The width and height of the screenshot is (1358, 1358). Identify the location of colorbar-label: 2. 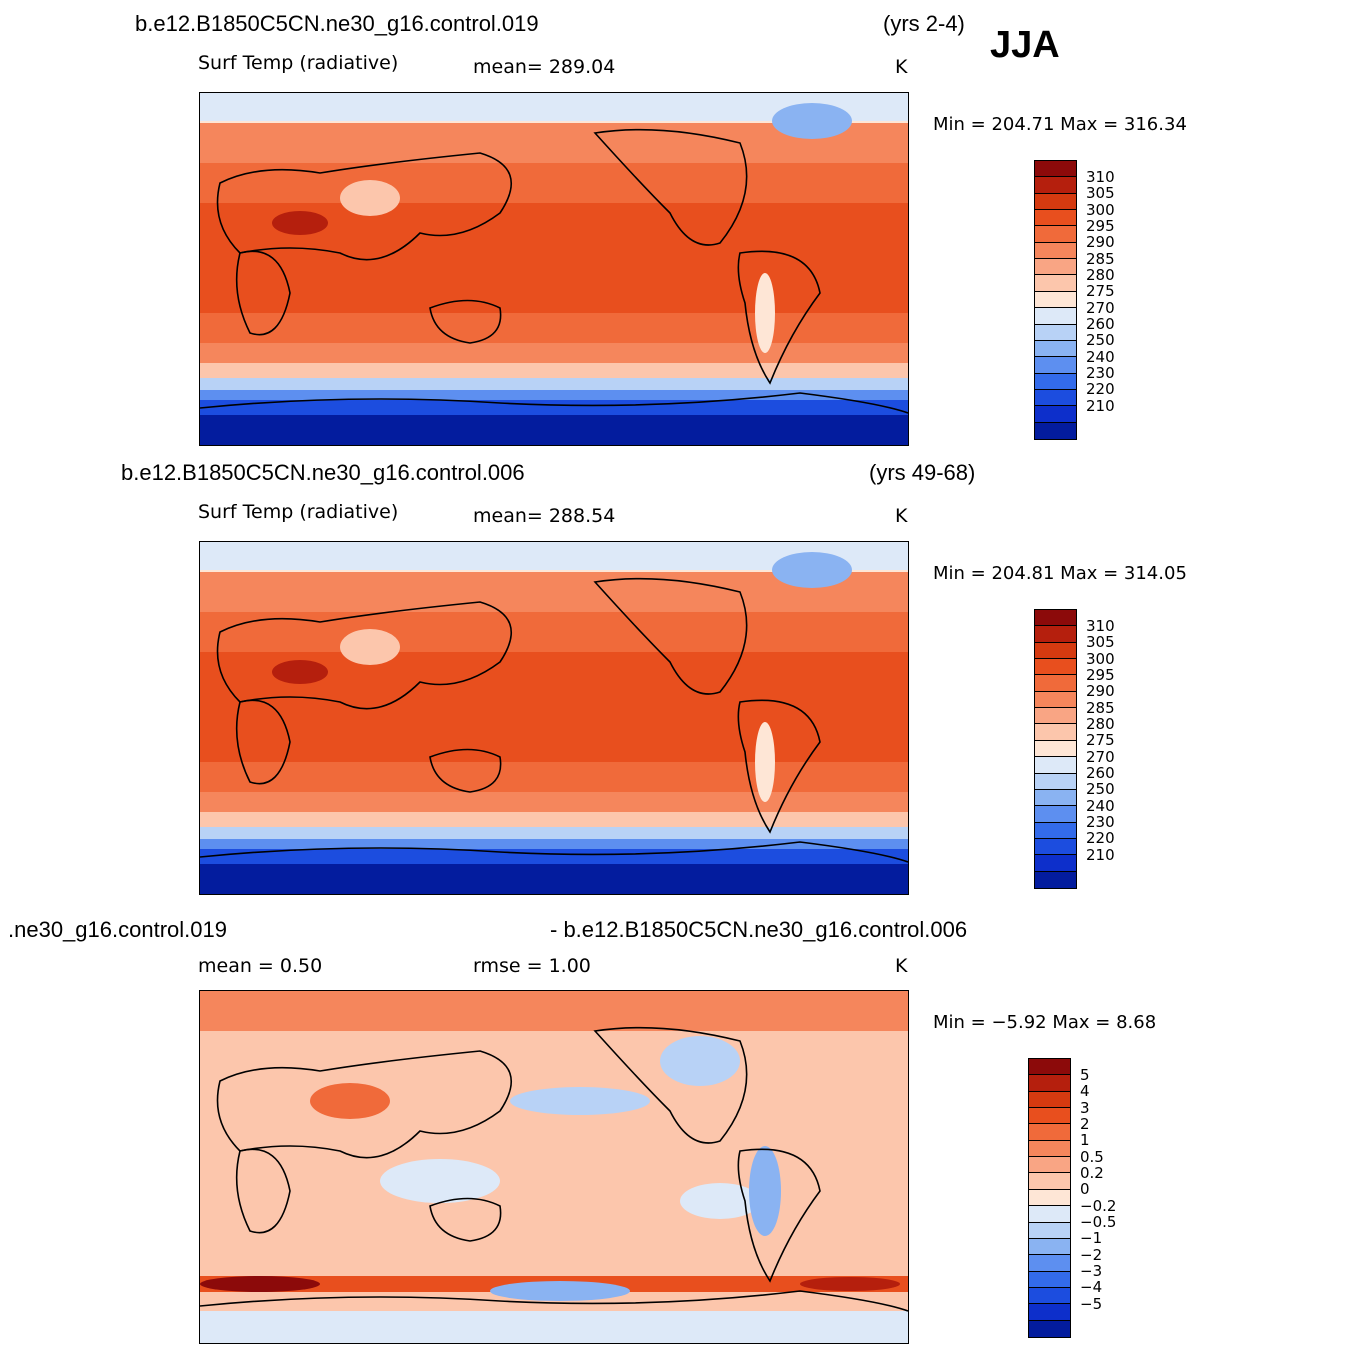
(1085, 1123).